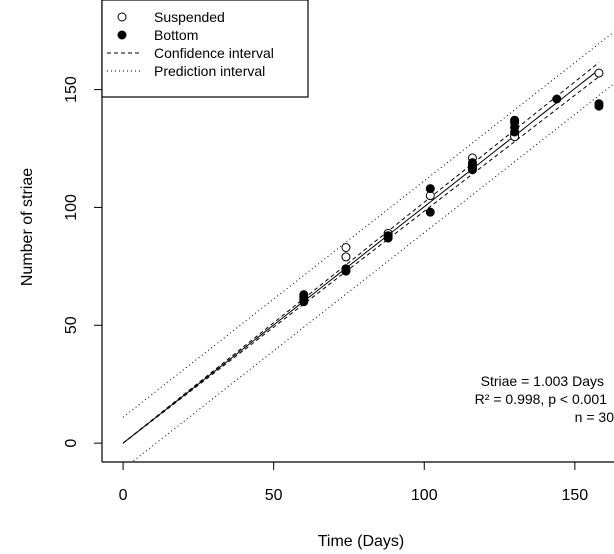 This screenshot has width=614, height=554. I want to click on legend-label: Bottom, so click(176, 35).